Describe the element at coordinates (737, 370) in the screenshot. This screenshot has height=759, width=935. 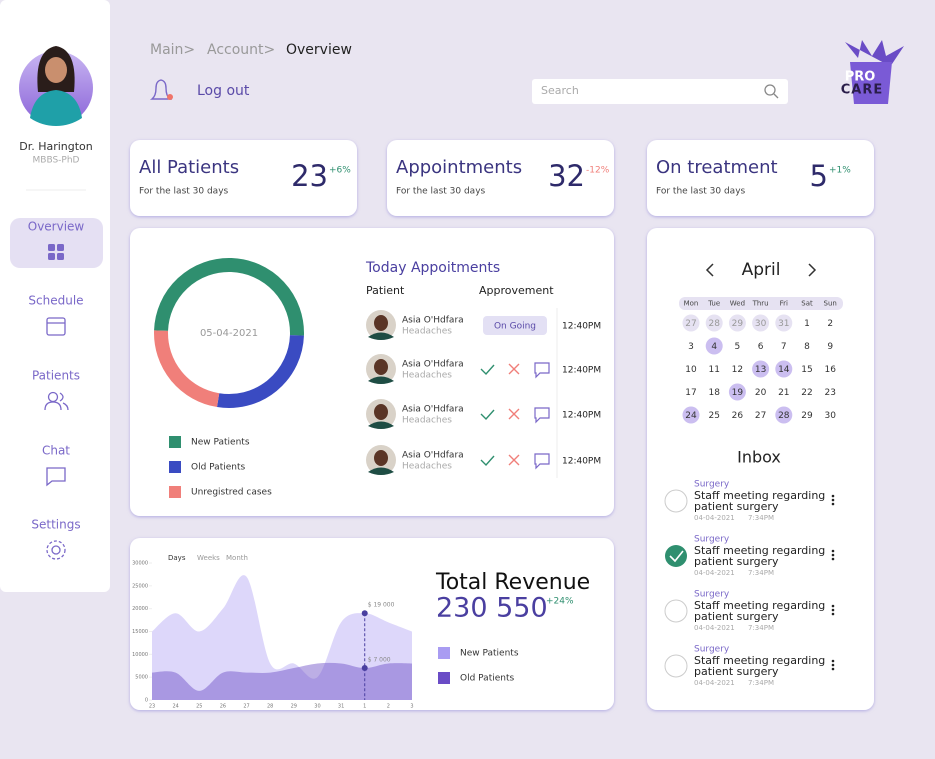
I see `calendar-day: 12` at that location.